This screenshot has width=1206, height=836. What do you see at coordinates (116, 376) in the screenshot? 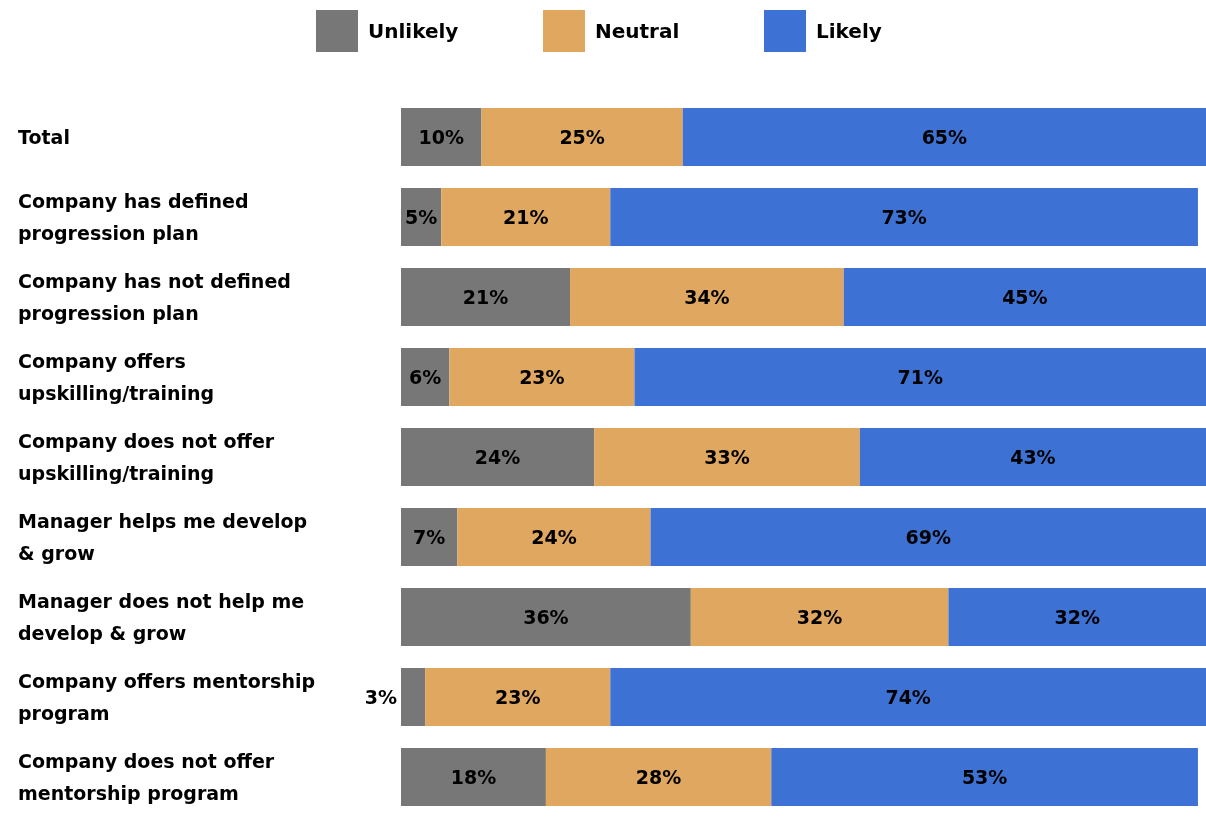
I see `y-tick-label: Company offers upskilling/training` at bounding box center [116, 376].